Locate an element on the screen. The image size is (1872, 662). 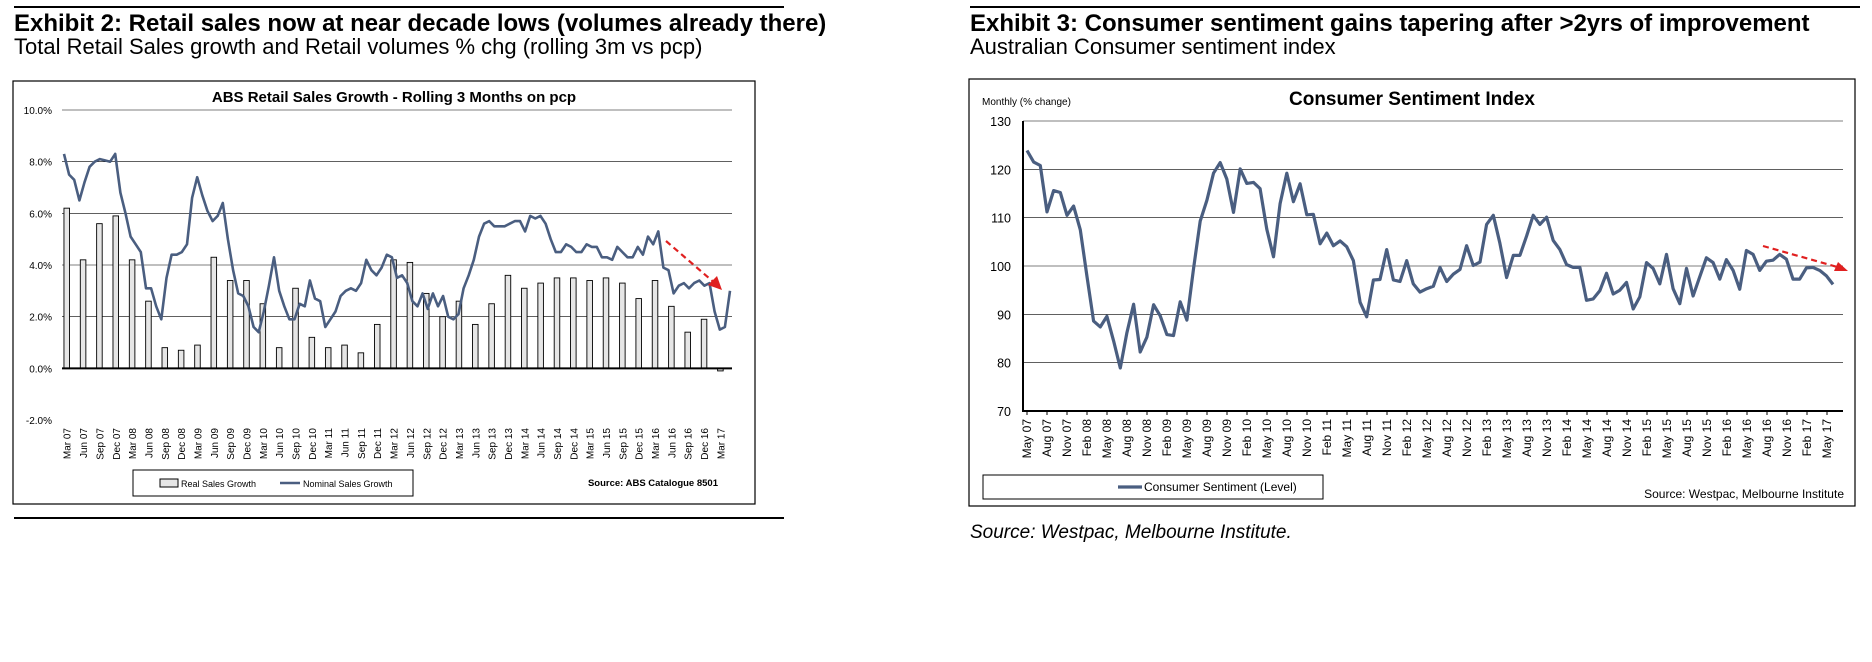
y-tick-label: 90 is located at coordinates (1004, 315).